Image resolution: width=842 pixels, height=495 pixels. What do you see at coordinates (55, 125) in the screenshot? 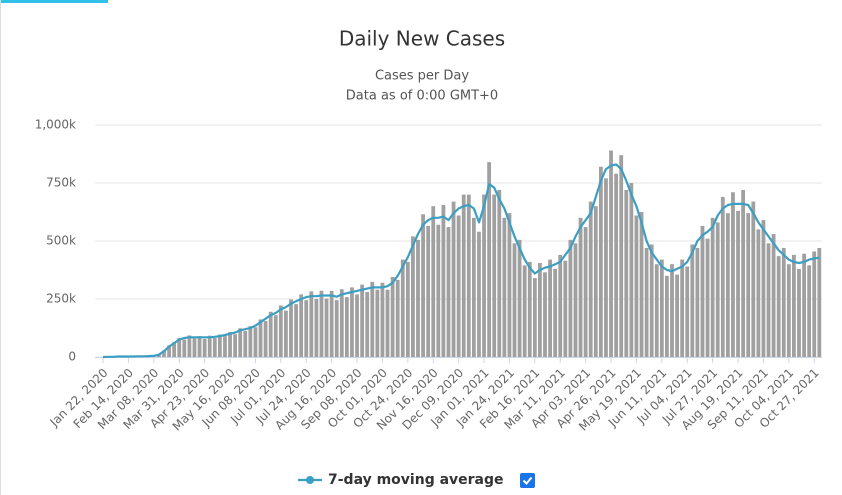
I see `y-tick-label: 1,000k` at bounding box center [55, 125].